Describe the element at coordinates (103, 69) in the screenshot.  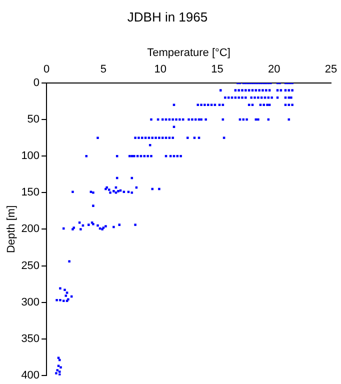
I see `x-tick-label: 5` at that location.